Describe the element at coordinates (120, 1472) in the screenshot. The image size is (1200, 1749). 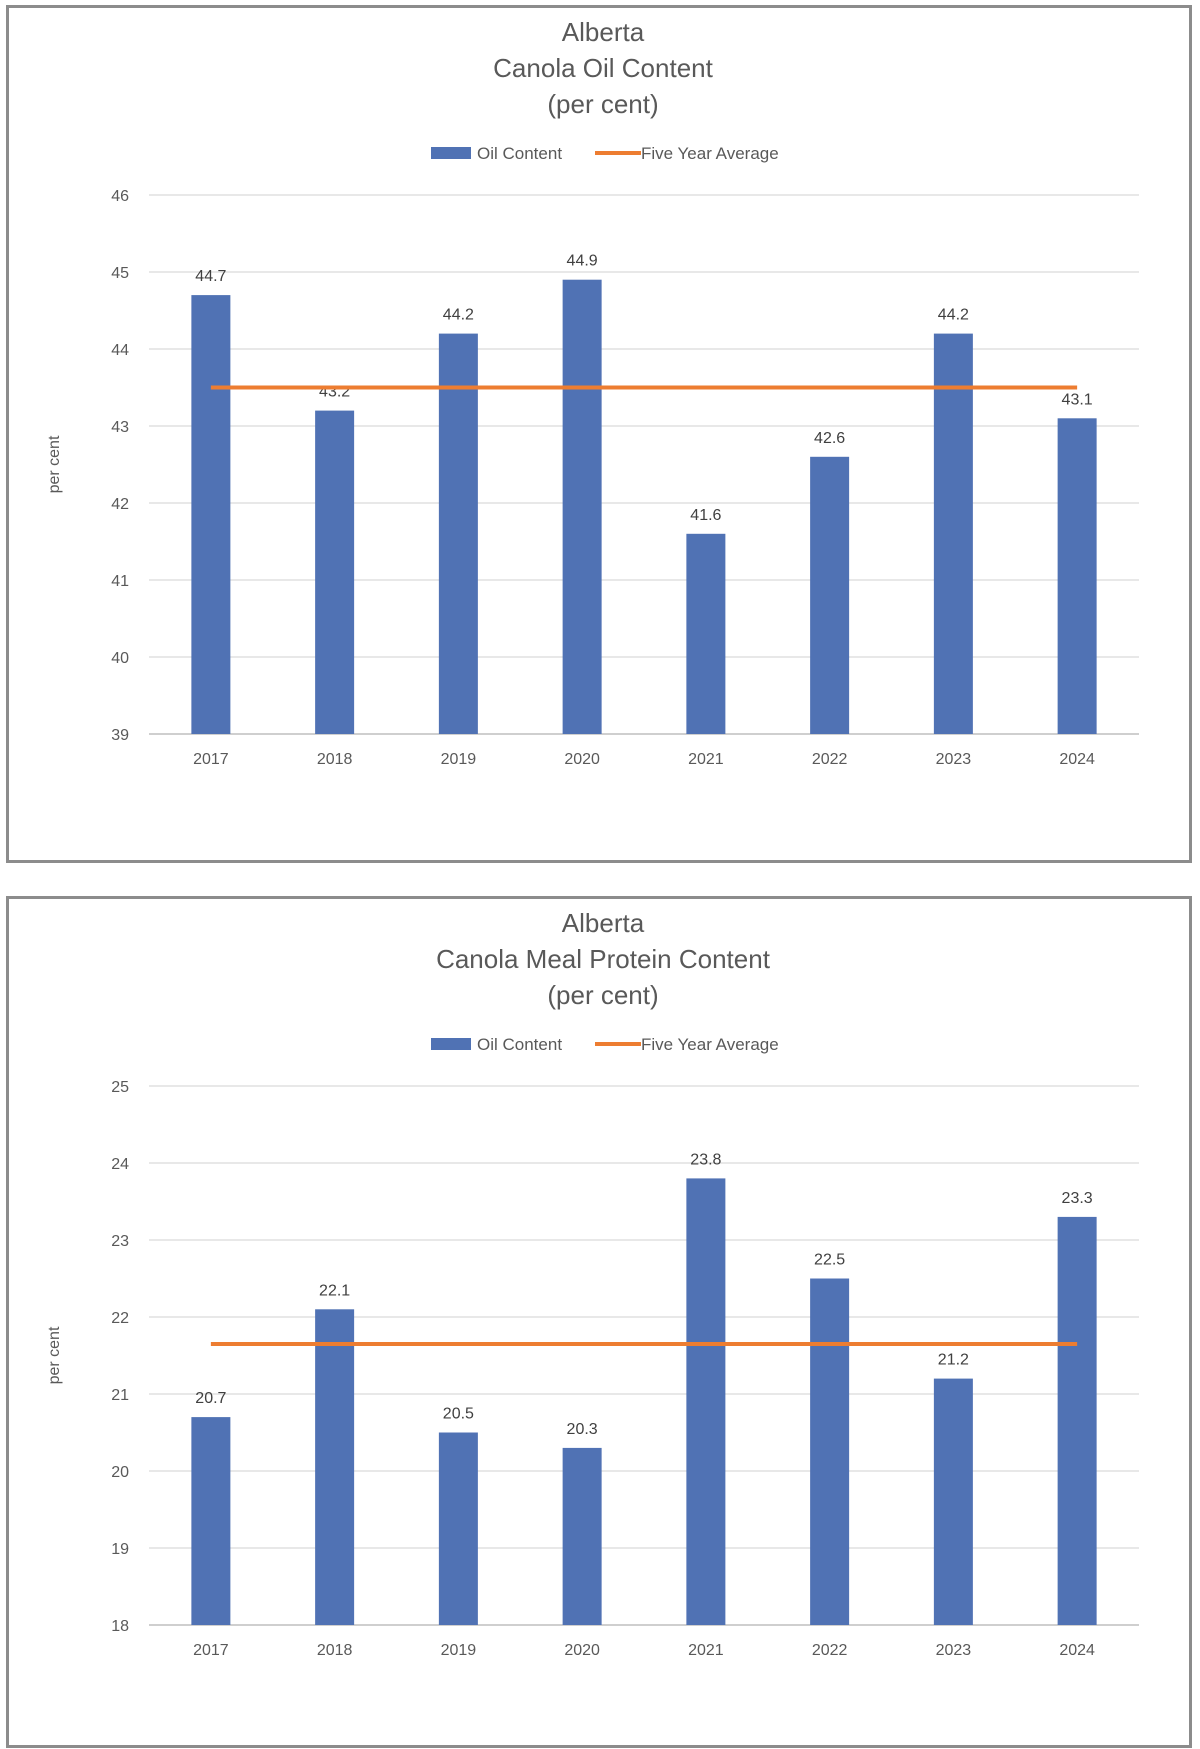
I see `y-tick-label: 20` at that location.